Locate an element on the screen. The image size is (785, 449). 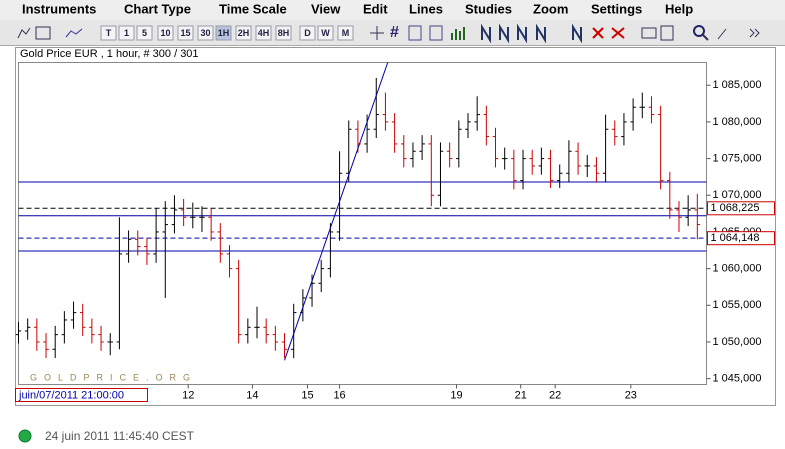
price-label: 1 068,225 is located at coordinates (735, 208).